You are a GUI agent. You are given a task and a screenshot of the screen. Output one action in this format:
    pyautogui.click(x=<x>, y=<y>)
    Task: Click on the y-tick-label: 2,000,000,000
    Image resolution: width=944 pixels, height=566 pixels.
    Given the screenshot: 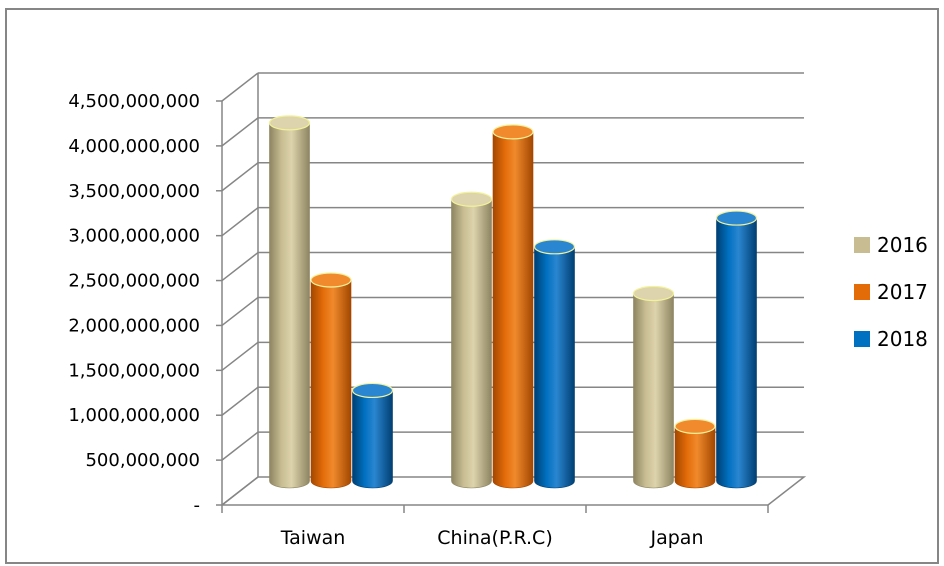 What is the action you would take?
    pyautogui.click(x=134, y=325)
    